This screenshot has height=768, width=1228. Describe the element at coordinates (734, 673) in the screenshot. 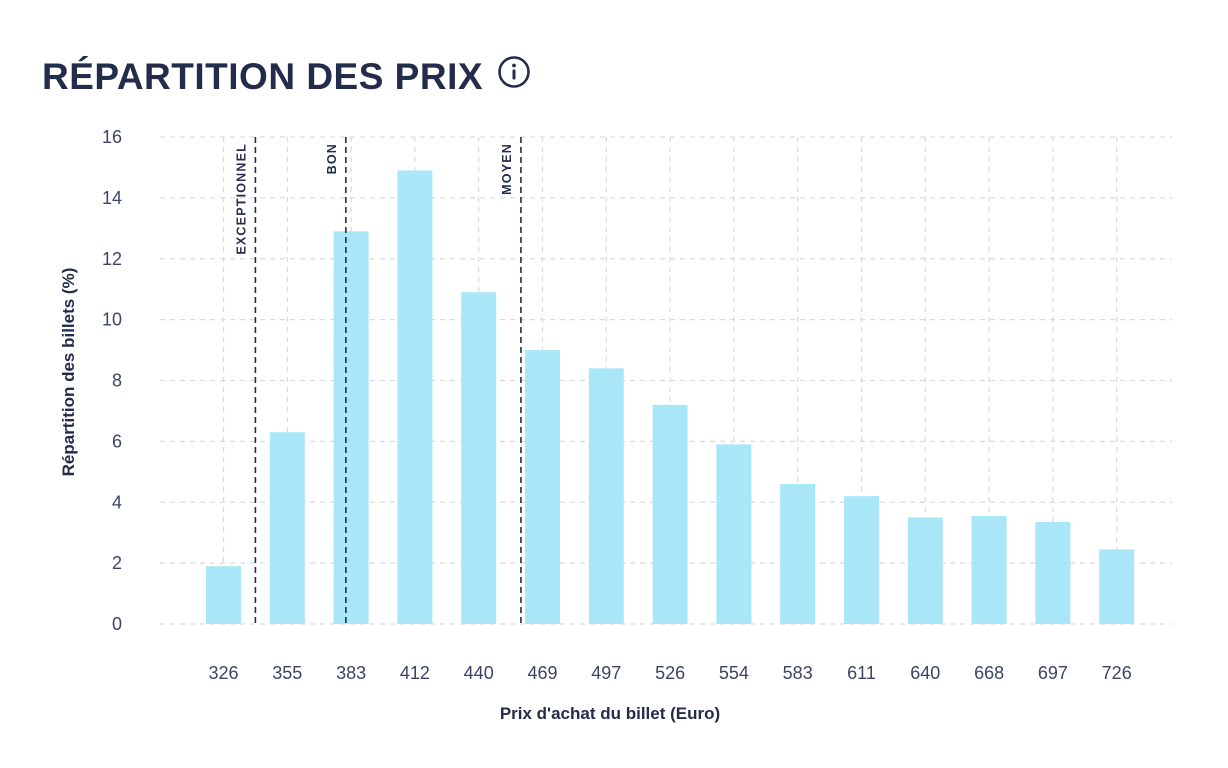

I see `x-tick-label: 554` at that location.